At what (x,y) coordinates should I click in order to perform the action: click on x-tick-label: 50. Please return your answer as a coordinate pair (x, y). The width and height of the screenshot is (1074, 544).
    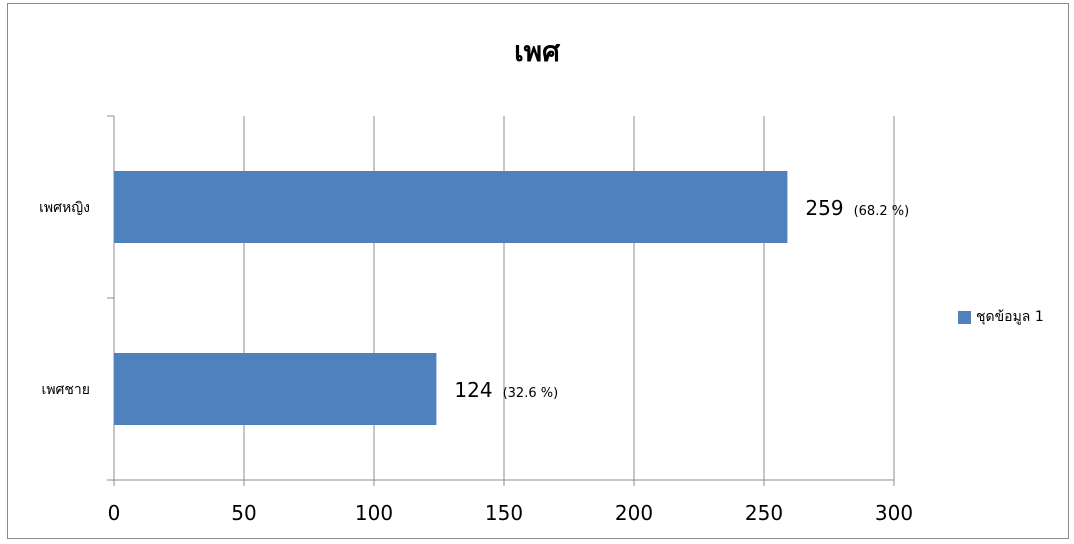
    Looking at the image, I should click on (243, 513).